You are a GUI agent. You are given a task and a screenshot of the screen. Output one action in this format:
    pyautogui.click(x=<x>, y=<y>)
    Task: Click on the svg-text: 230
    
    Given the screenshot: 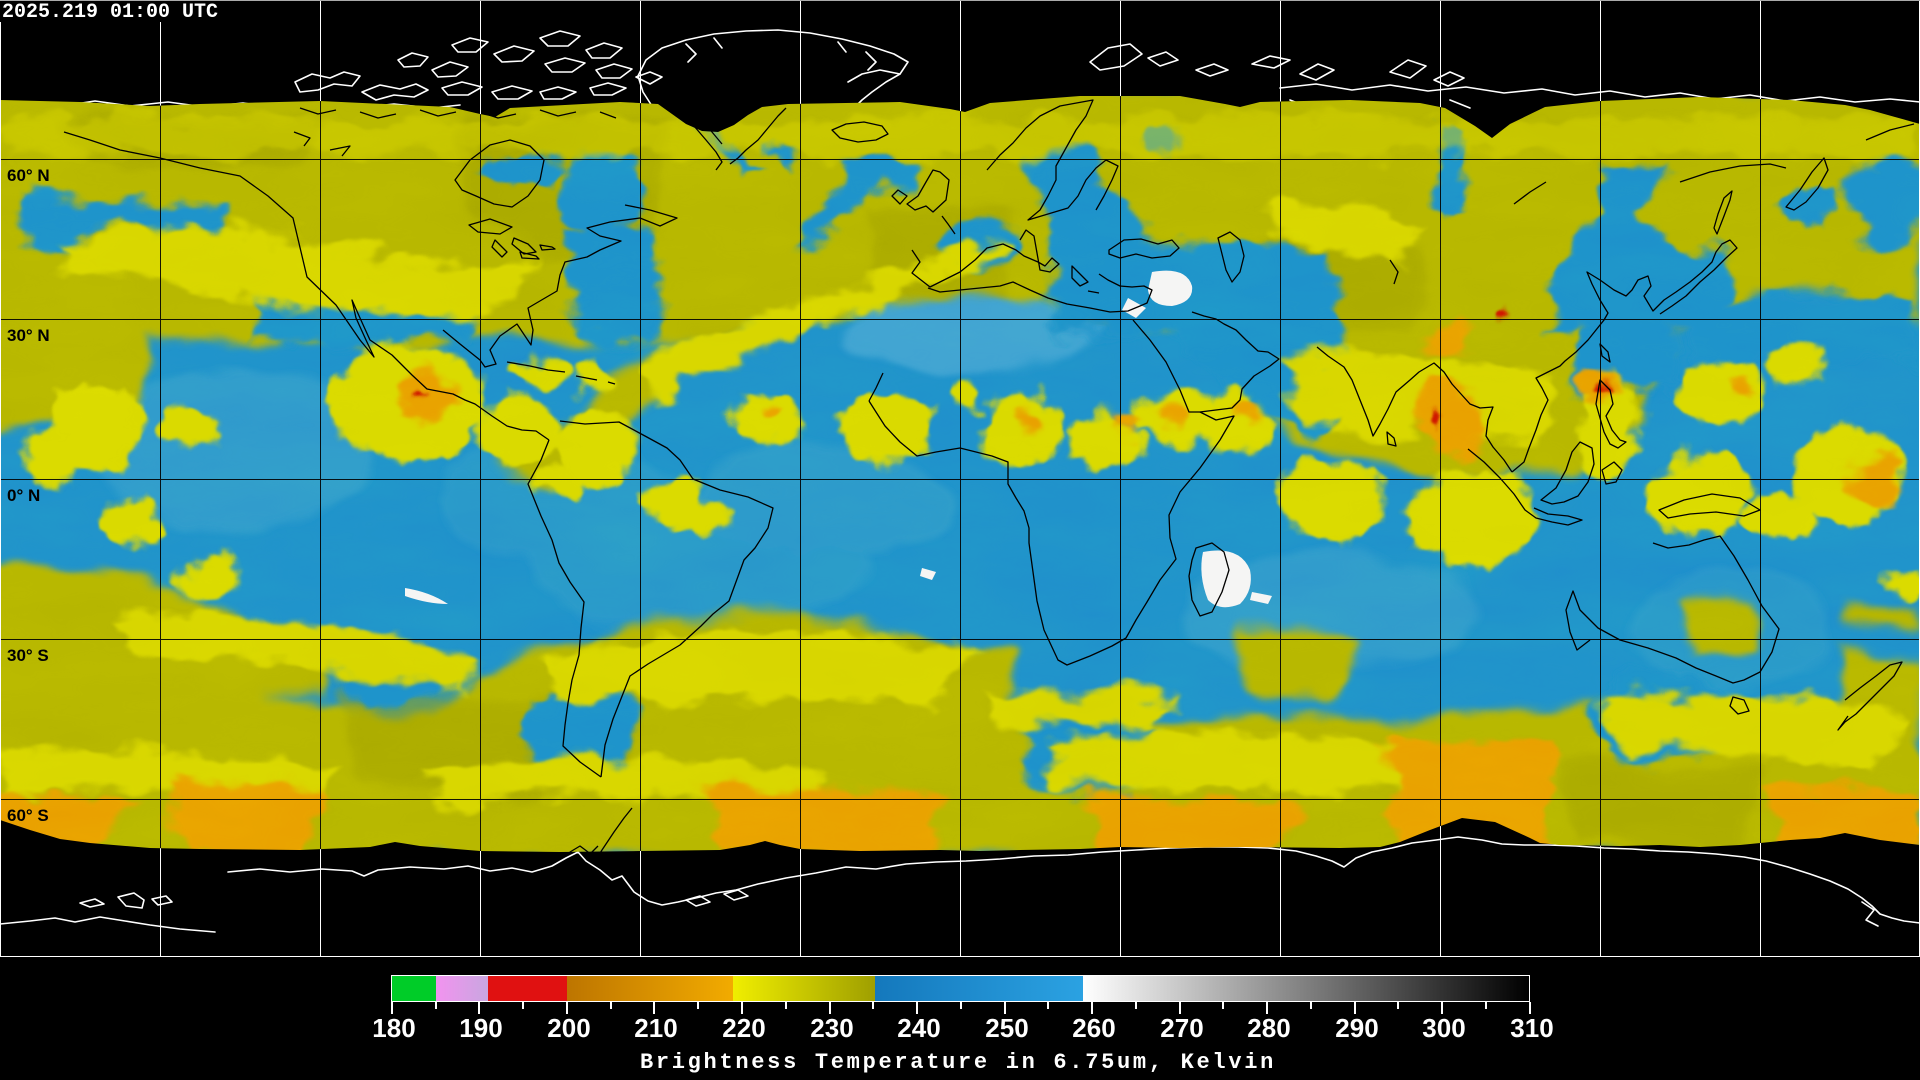 What is the action you would take?
    pyautogui.click(x=831, y=1028)
    